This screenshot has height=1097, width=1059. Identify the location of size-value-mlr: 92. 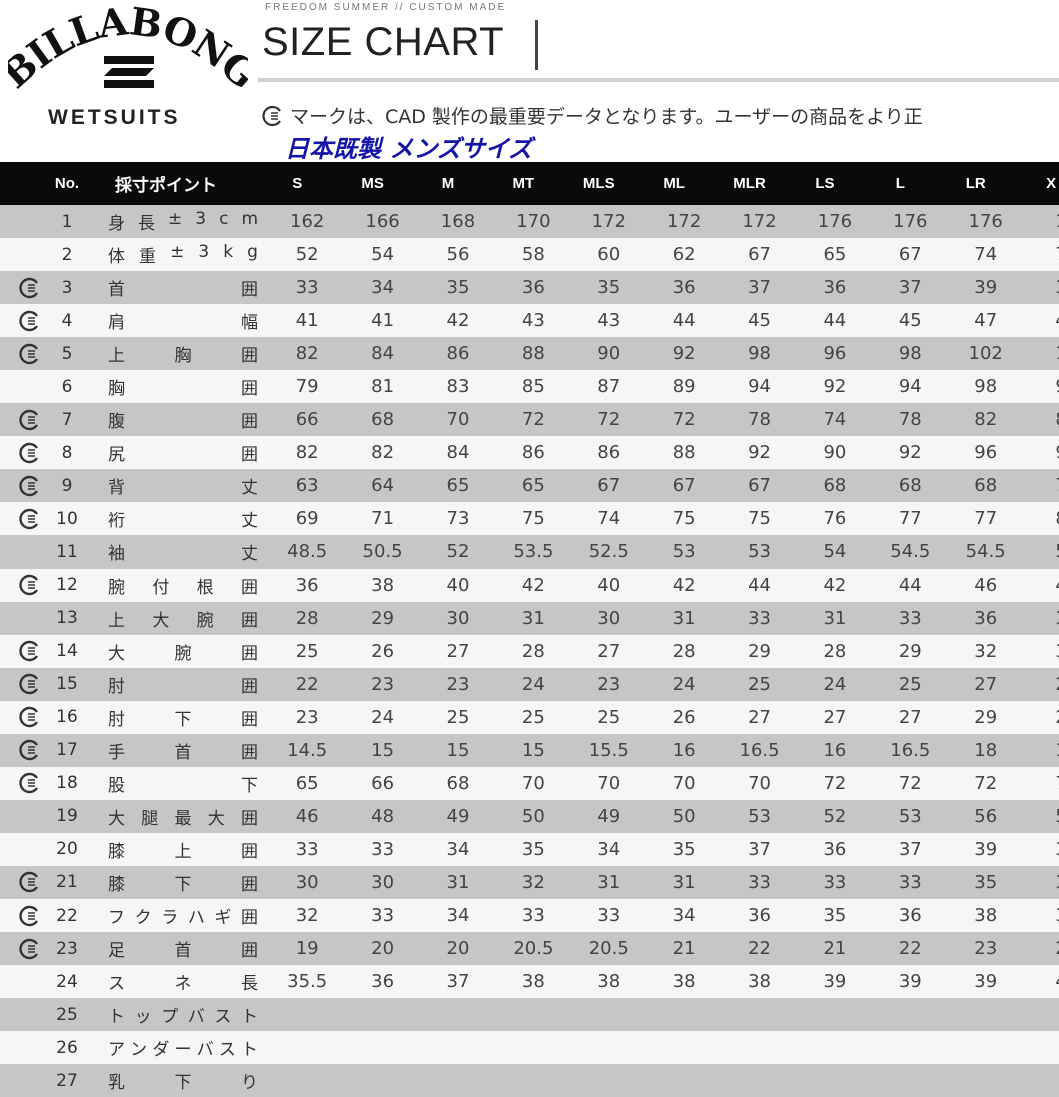
(759, 453).